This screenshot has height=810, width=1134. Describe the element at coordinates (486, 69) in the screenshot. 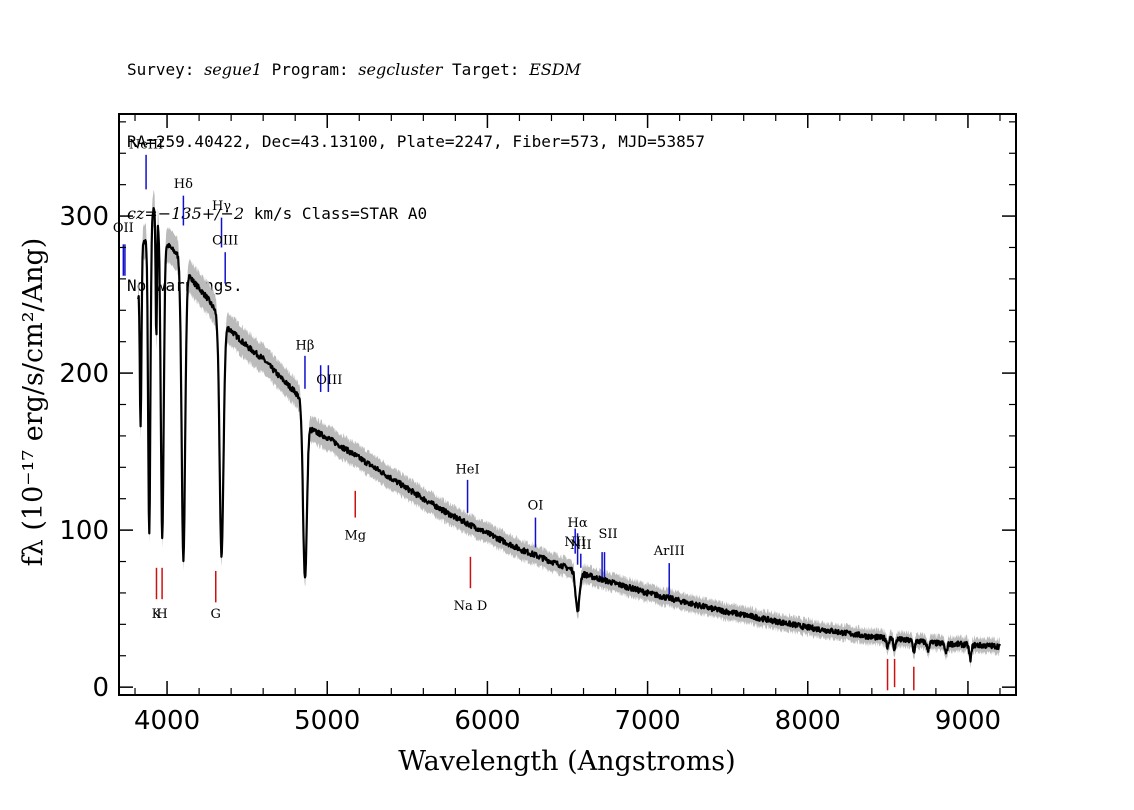

I see `target-label: Target:` at that location.